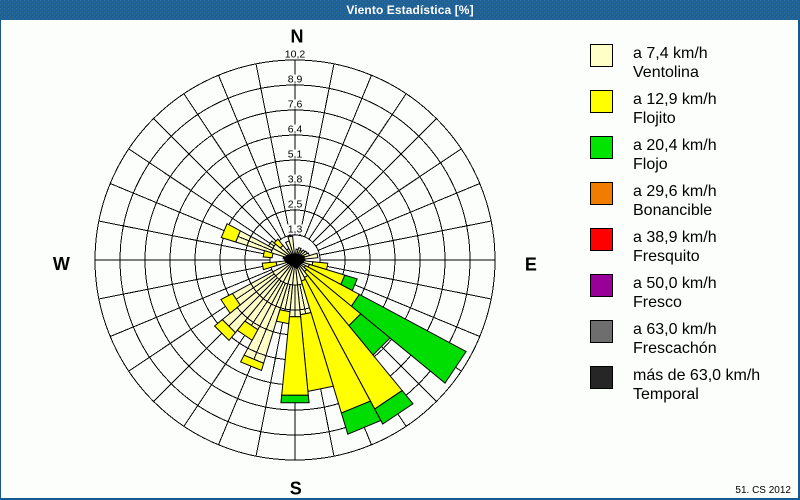 The image size is (800, 500). I want to click on svg-text: 1,3, so click(295, 230).